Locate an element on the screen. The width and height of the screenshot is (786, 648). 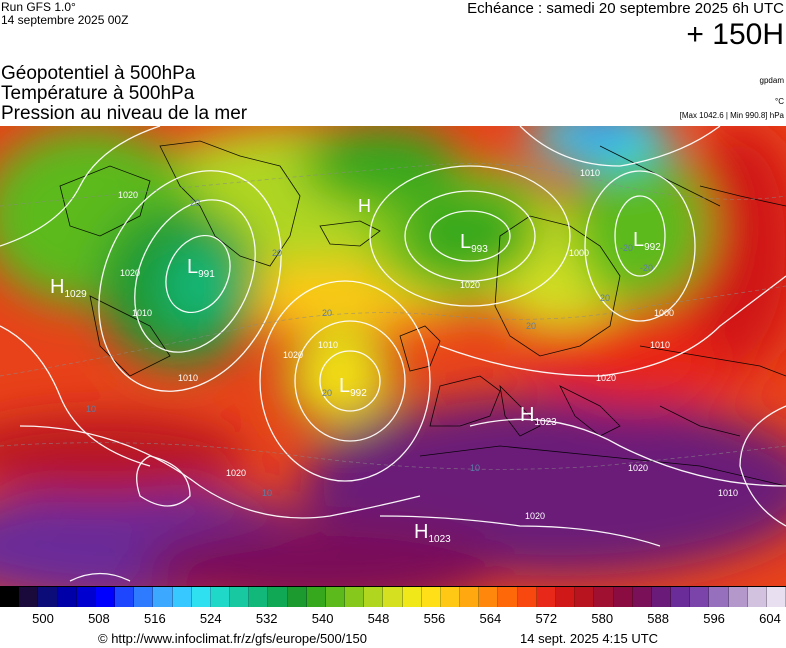
high-center-greenland: H is located at coordinates (364, 206).